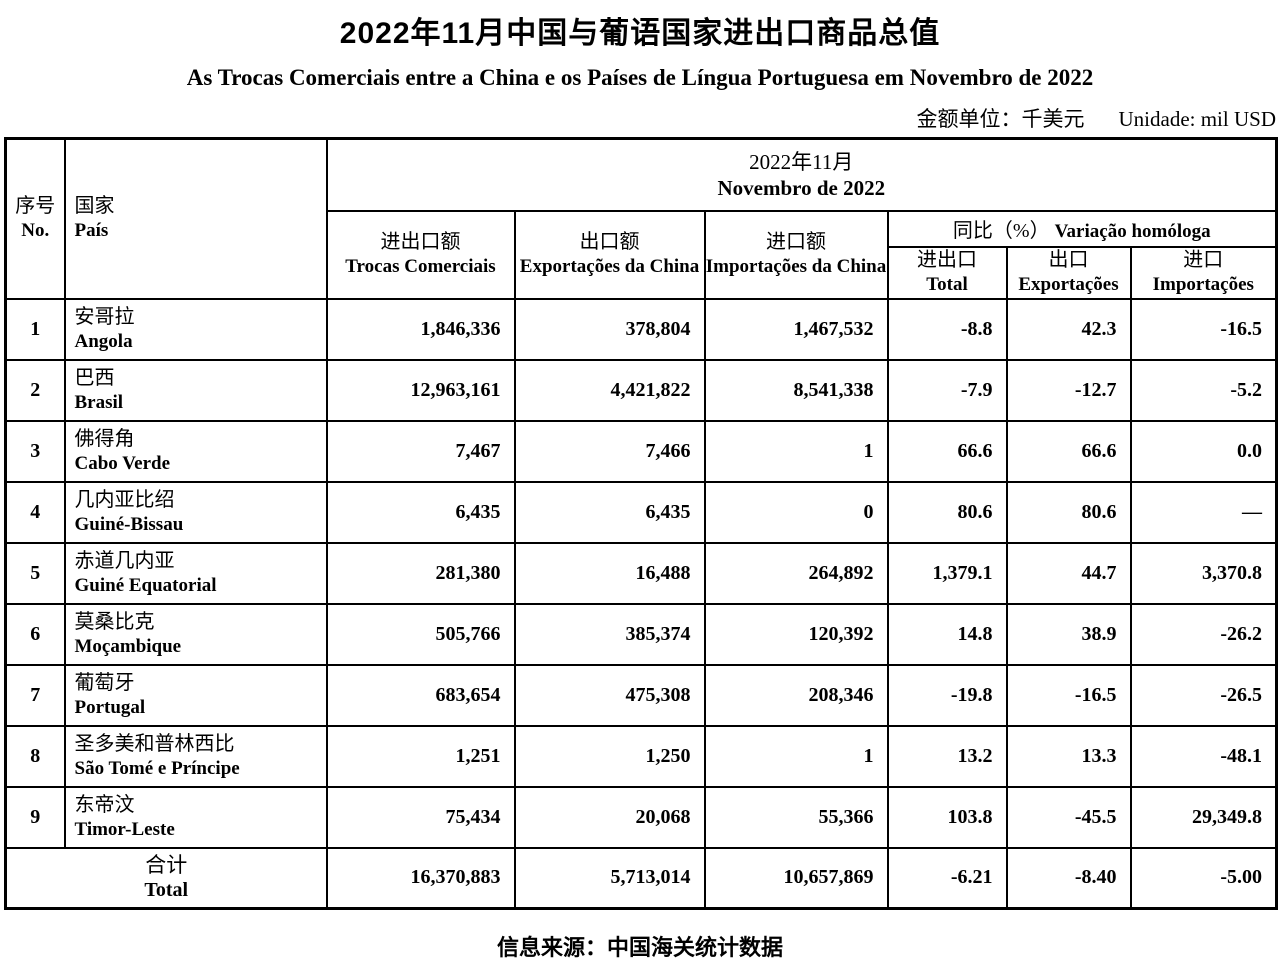 This screenshot has height=980, width=1280. What do you see at coordinates (1203, 817) in the screenshot?
I see `yoy-imports-value: 29,349.8` at bounding box center [1203, 817].